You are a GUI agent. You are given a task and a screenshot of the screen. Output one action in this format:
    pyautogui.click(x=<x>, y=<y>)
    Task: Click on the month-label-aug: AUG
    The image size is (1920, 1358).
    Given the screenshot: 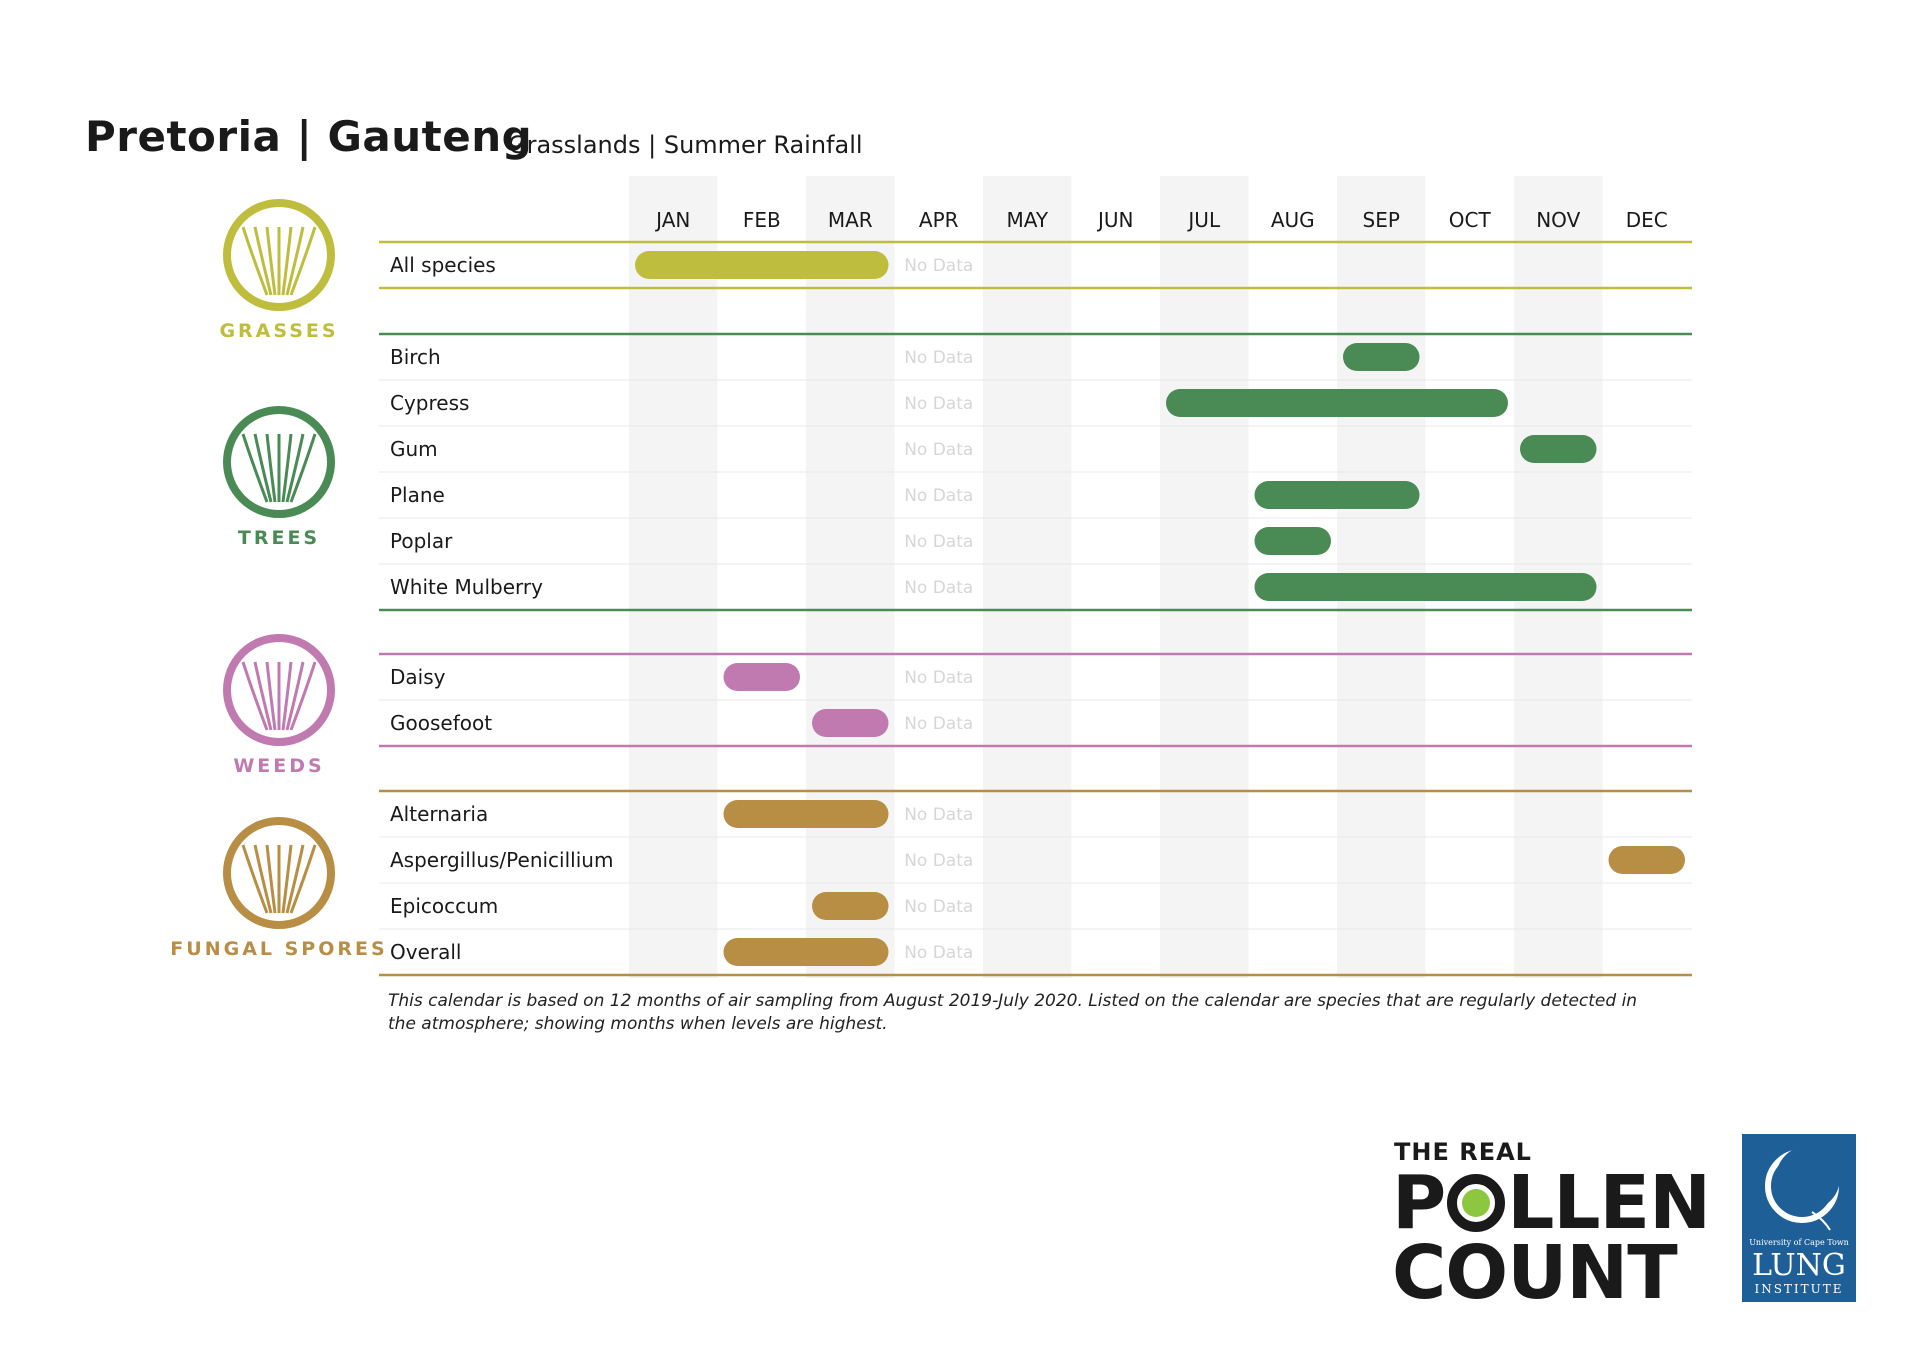 What is the action you would take?
    pyautogui.click(x=1293, y=220)
    